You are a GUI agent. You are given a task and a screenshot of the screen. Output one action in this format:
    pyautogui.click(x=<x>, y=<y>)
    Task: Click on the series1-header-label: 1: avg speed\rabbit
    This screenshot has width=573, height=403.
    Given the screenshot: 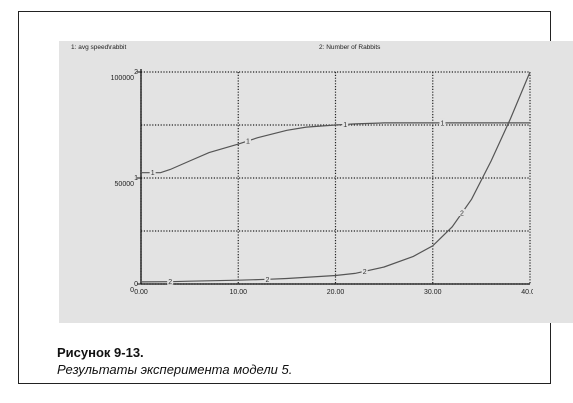 What is the action you would take?
    pyautogui.click(x=98, y=47)
    